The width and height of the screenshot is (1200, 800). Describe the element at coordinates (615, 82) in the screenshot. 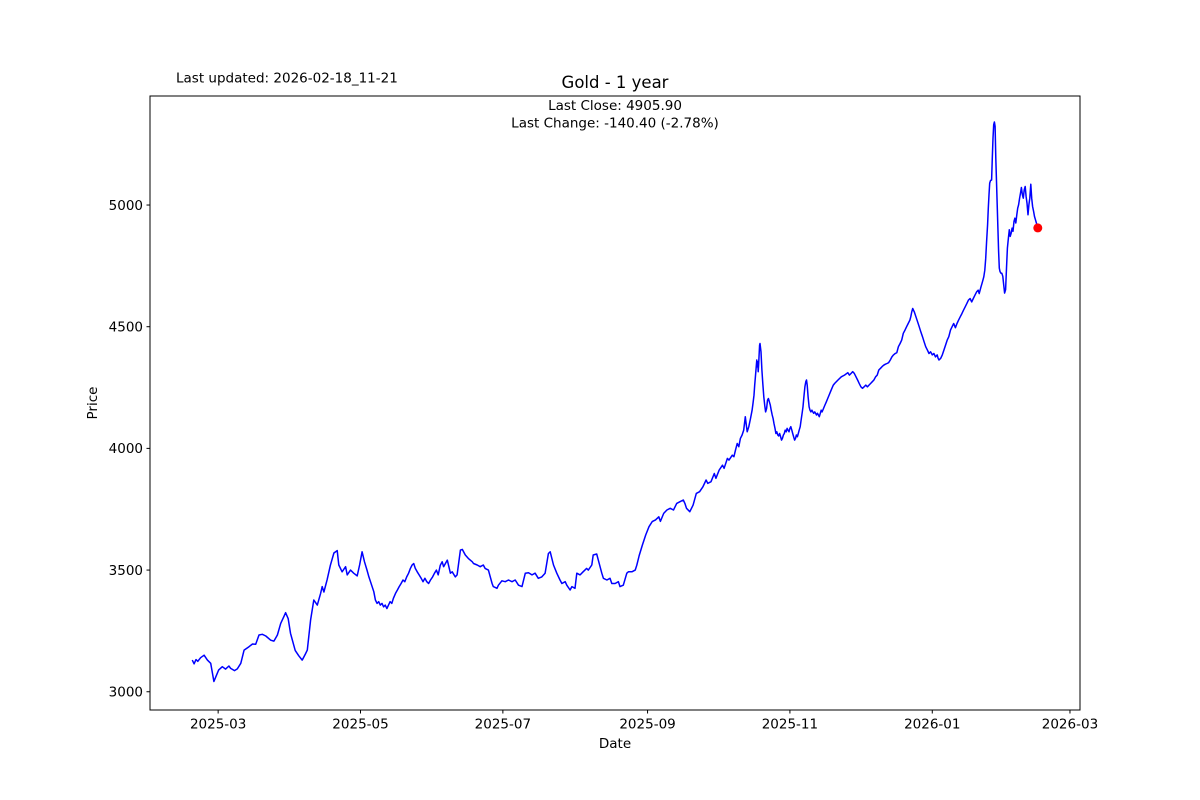

I see `chart-title: Gold - 1 year` at that location.